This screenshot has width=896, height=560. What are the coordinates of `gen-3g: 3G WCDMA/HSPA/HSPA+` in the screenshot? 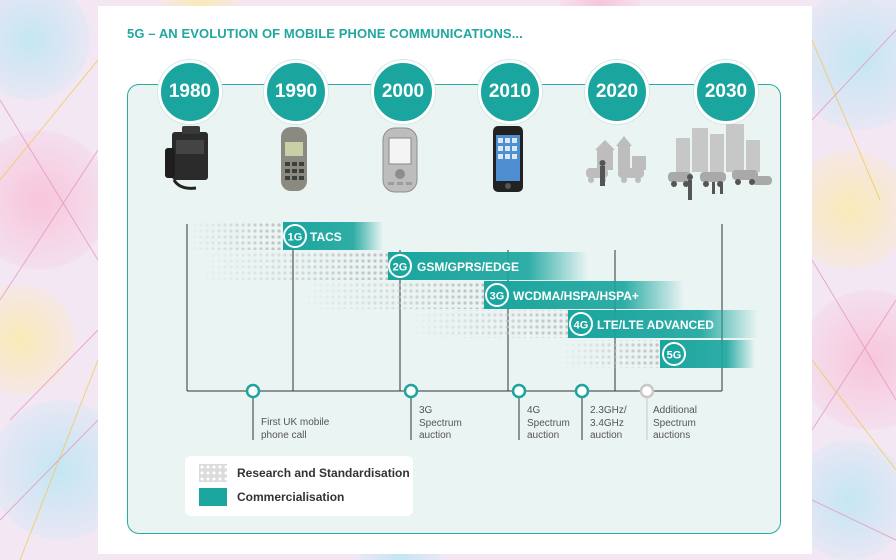 It's located at (562, 295).